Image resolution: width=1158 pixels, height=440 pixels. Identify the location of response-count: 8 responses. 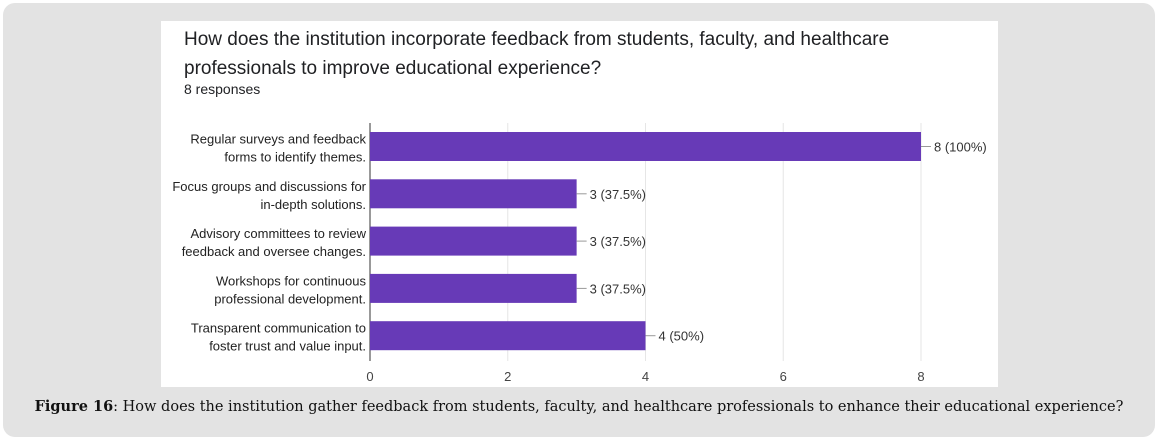
(222, 89).